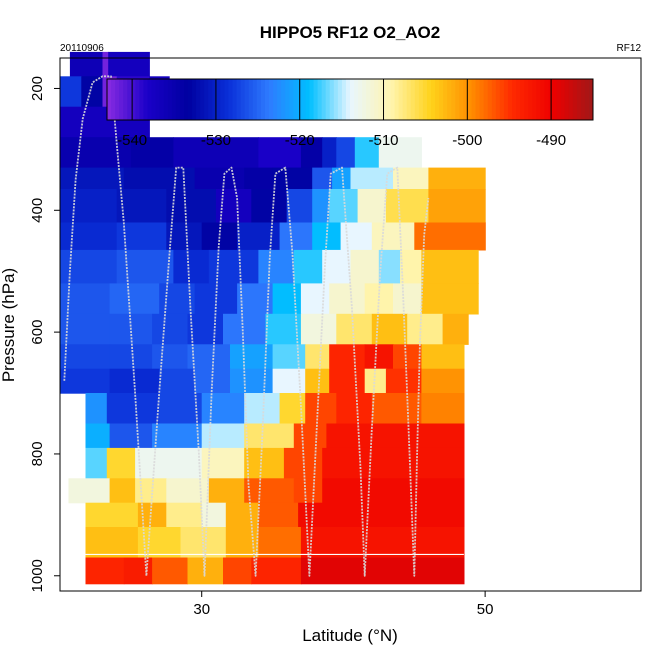  I want to click on y-axis: 200 400 600 800 1000, so click(44, 334).